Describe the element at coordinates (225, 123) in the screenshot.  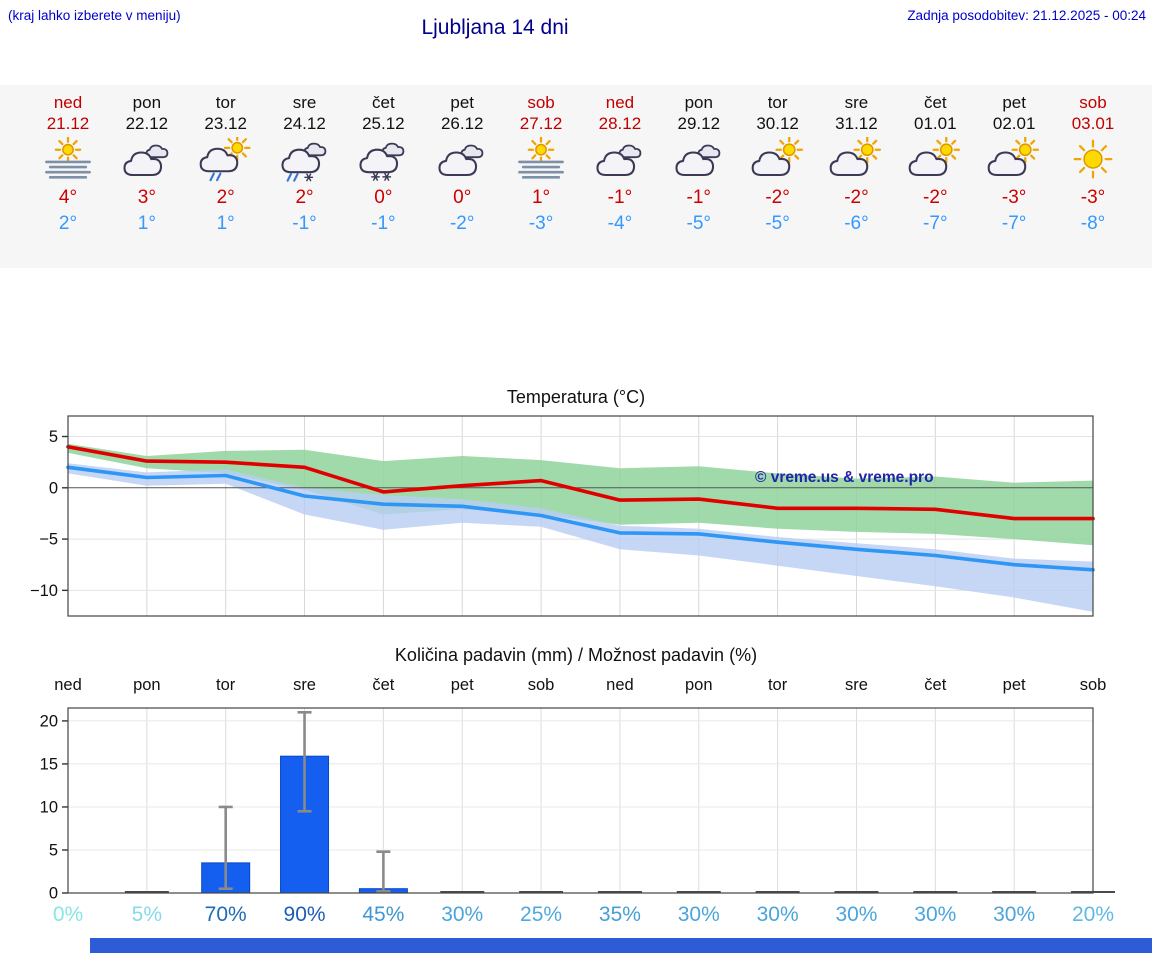
I see `day-date: 23.12` at that location.